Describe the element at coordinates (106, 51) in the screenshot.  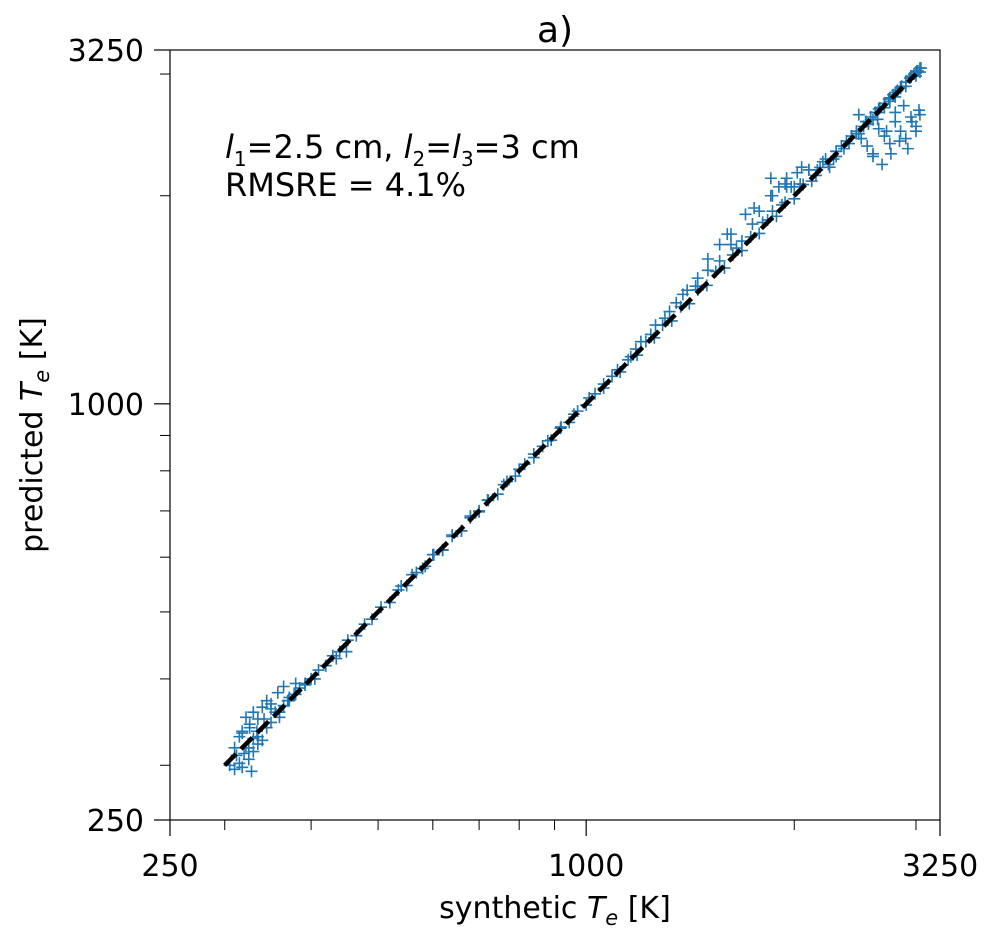
I see `y-tick-label: 3250` at that location.